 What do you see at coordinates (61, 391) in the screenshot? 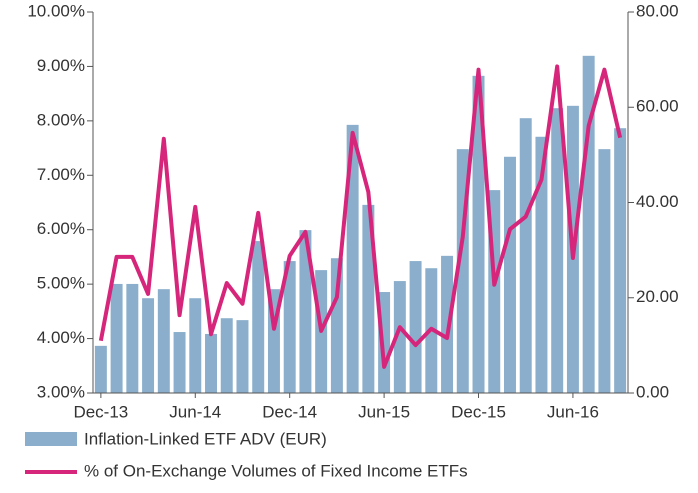
I see `y-tick-label: 3.00%` at bounding box center [61, 391].